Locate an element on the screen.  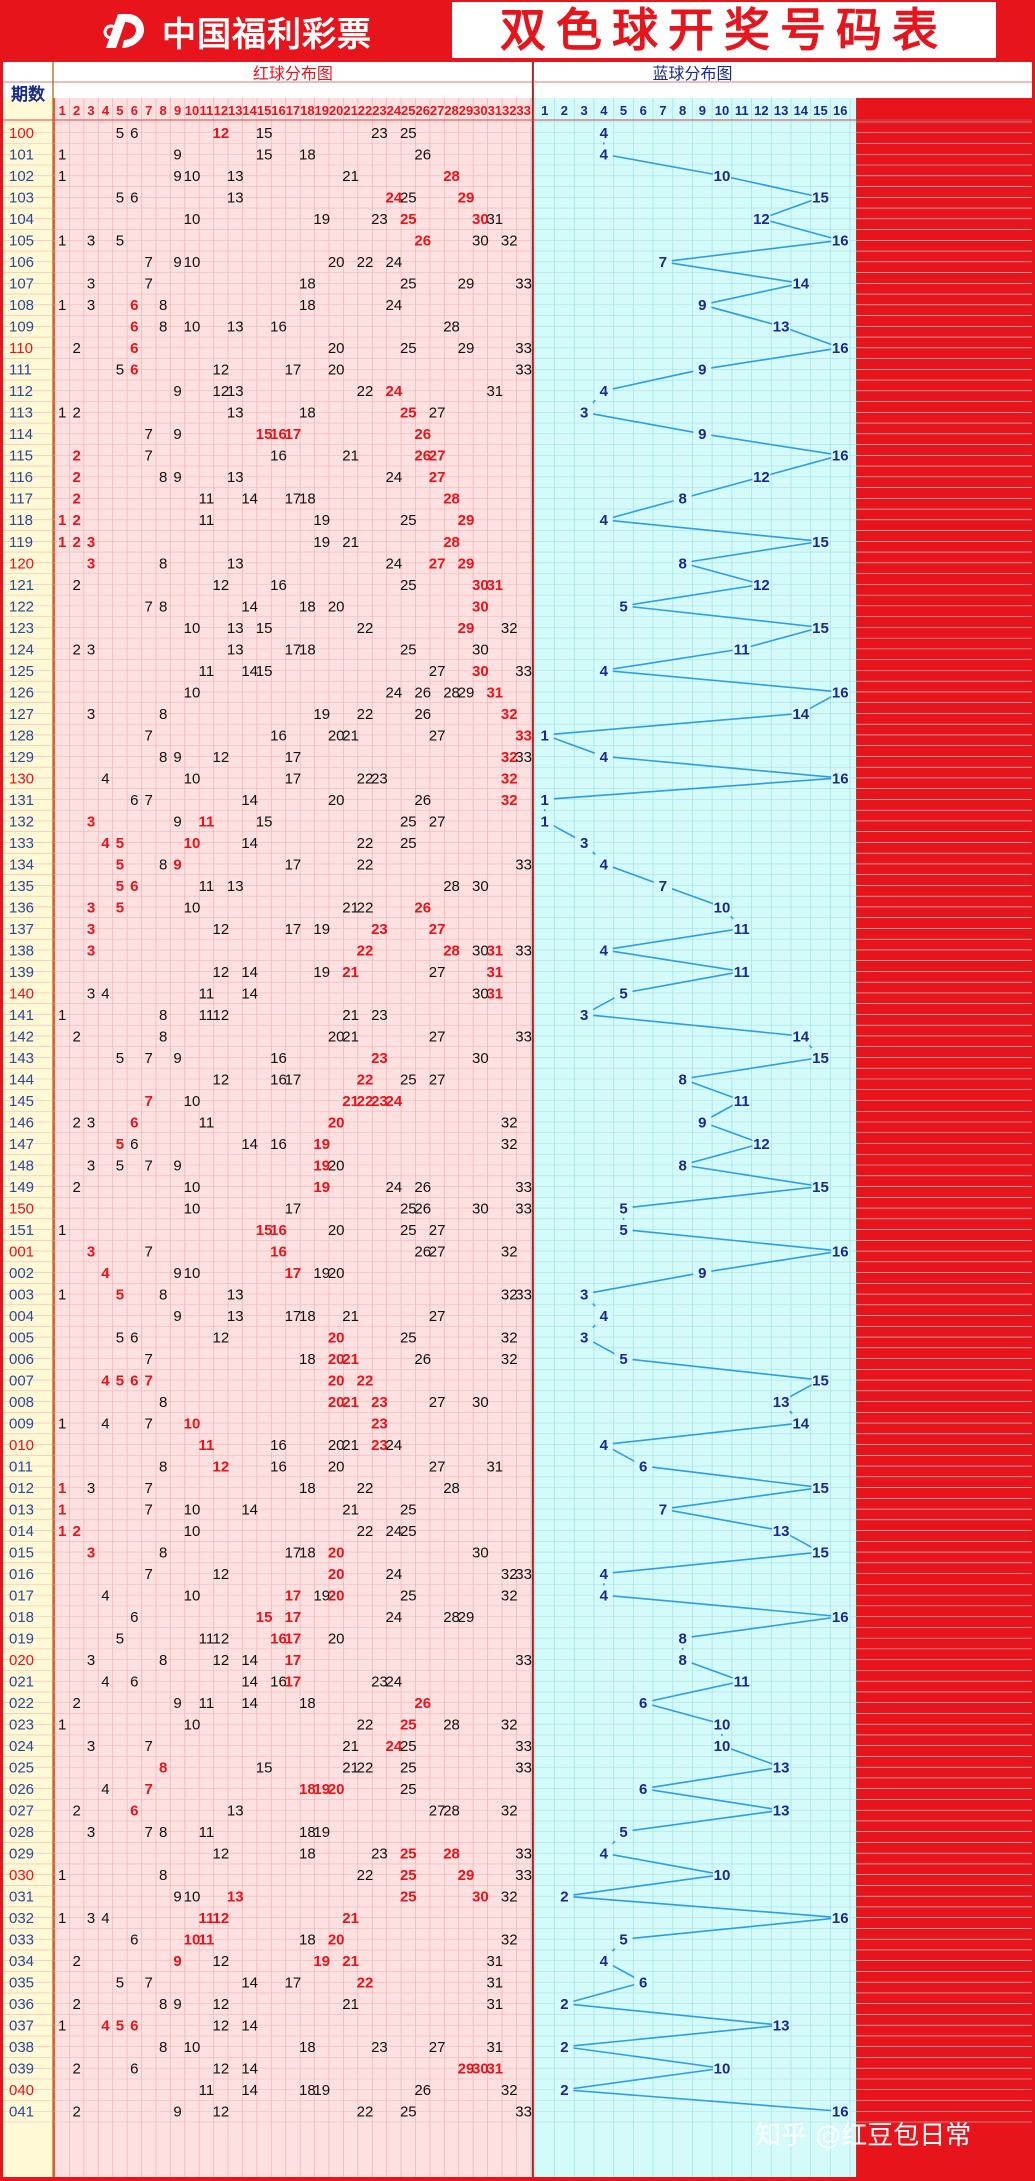
period-label: 012 is located at coordinates (21, 1488).